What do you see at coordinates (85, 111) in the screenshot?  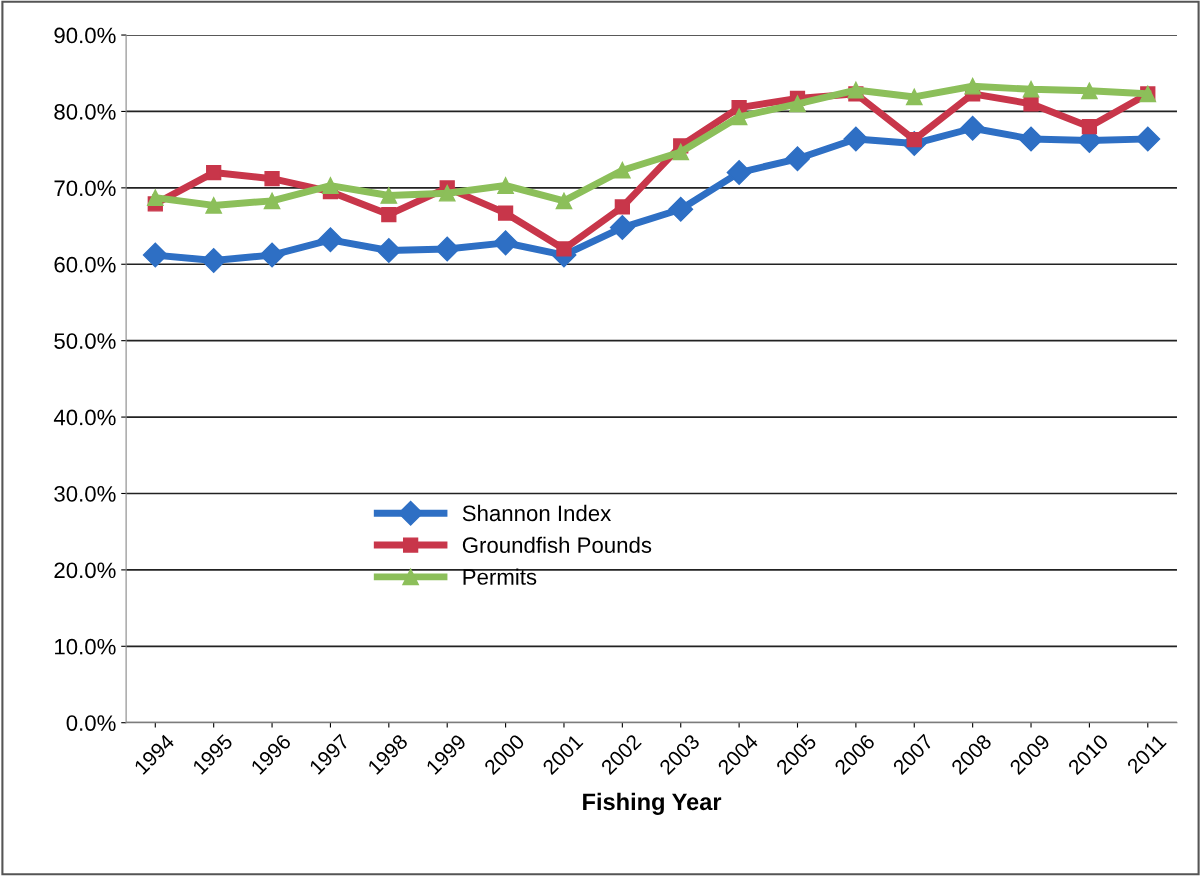 I see `y-tick-label: 80.0%` at bounding box center [85, 111].